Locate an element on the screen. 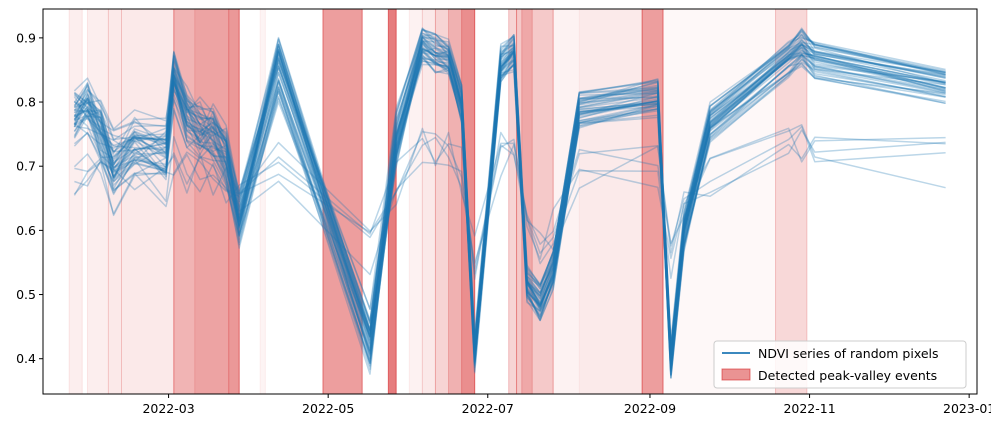 The width and height of the screenshot is (991, 428). legend-box is located at coordinates (840, 364).